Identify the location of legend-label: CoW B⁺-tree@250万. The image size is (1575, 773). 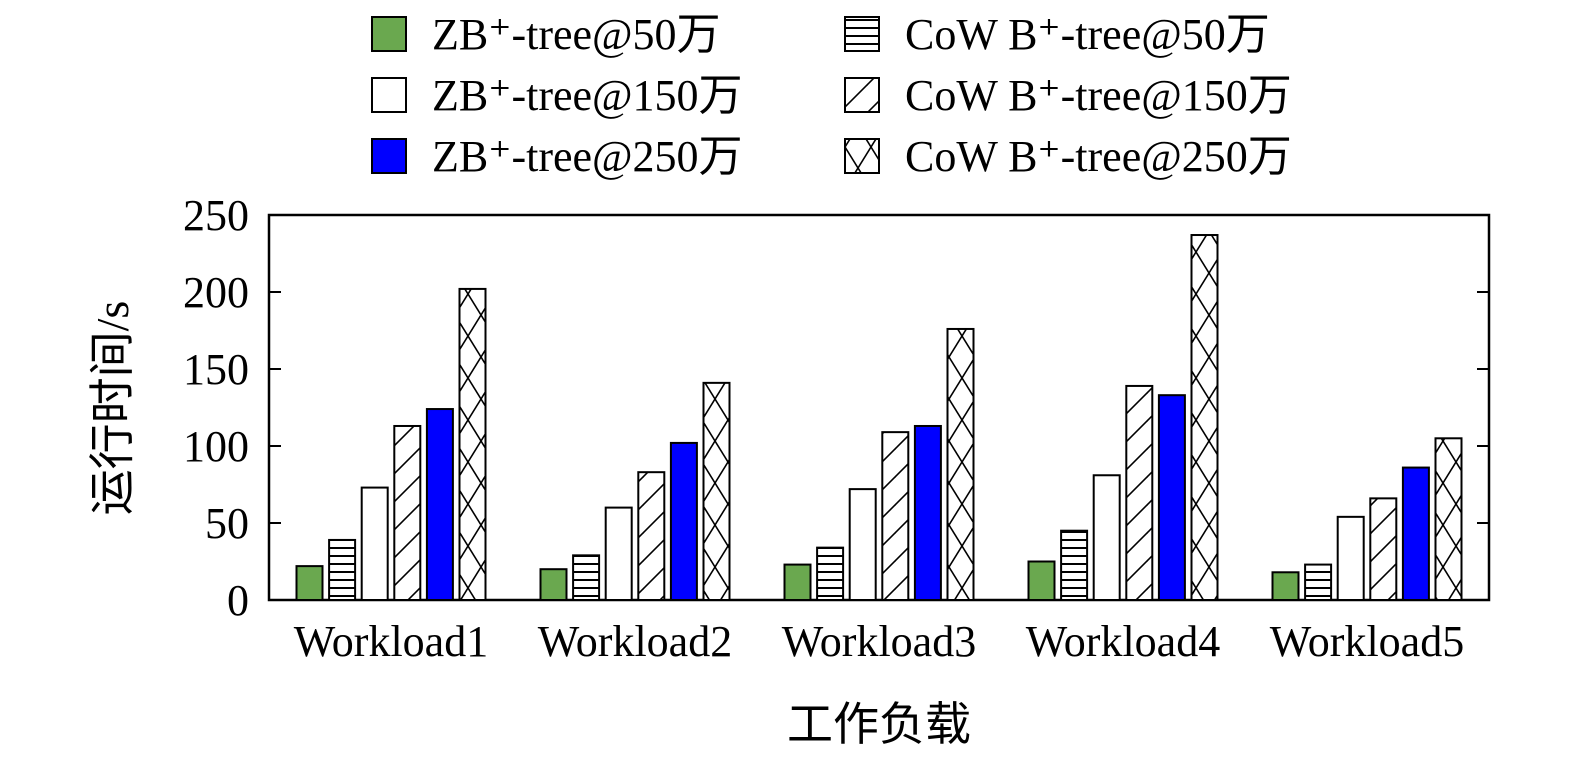
(1098, 156).